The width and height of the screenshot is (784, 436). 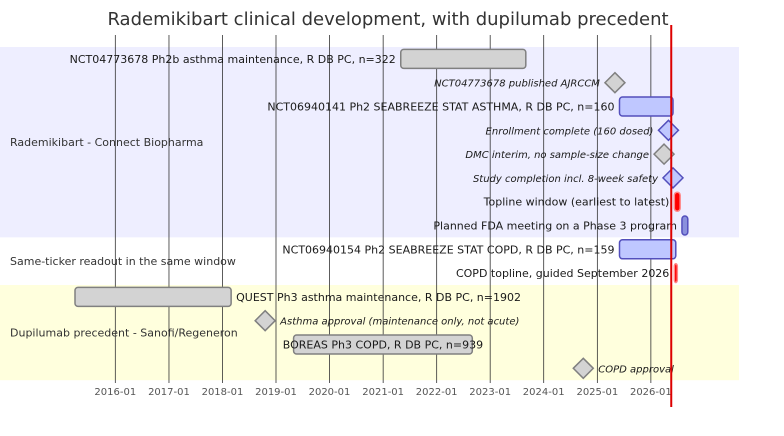 I want to click on x-tick-label: 2026-01, so click(x=651, y=392).